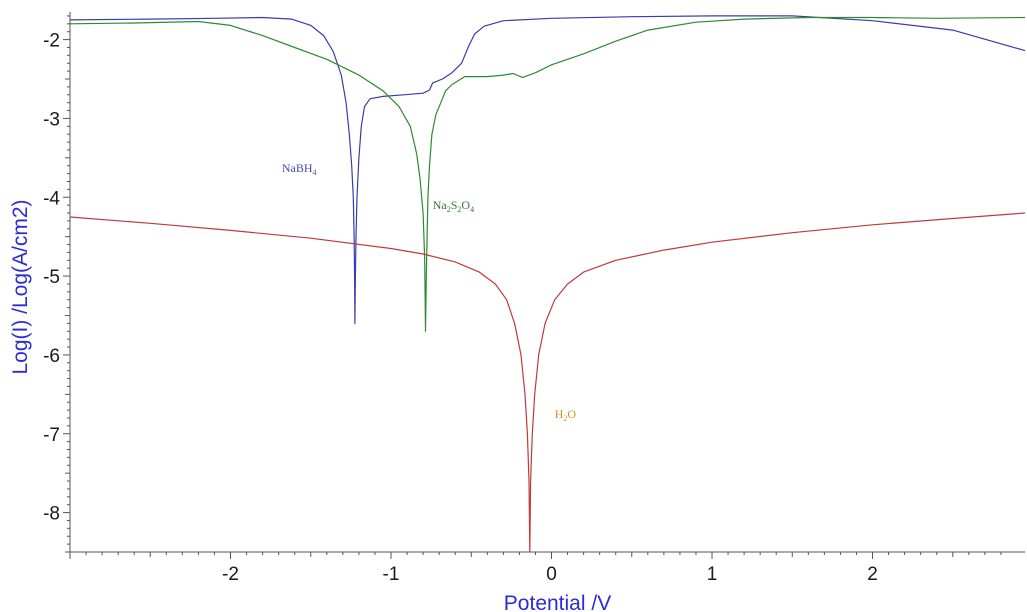  What do you see at coordinates (51, 356) in the screenshot?
I see `y-tick-label: -6` at bounding box center [51, 356].